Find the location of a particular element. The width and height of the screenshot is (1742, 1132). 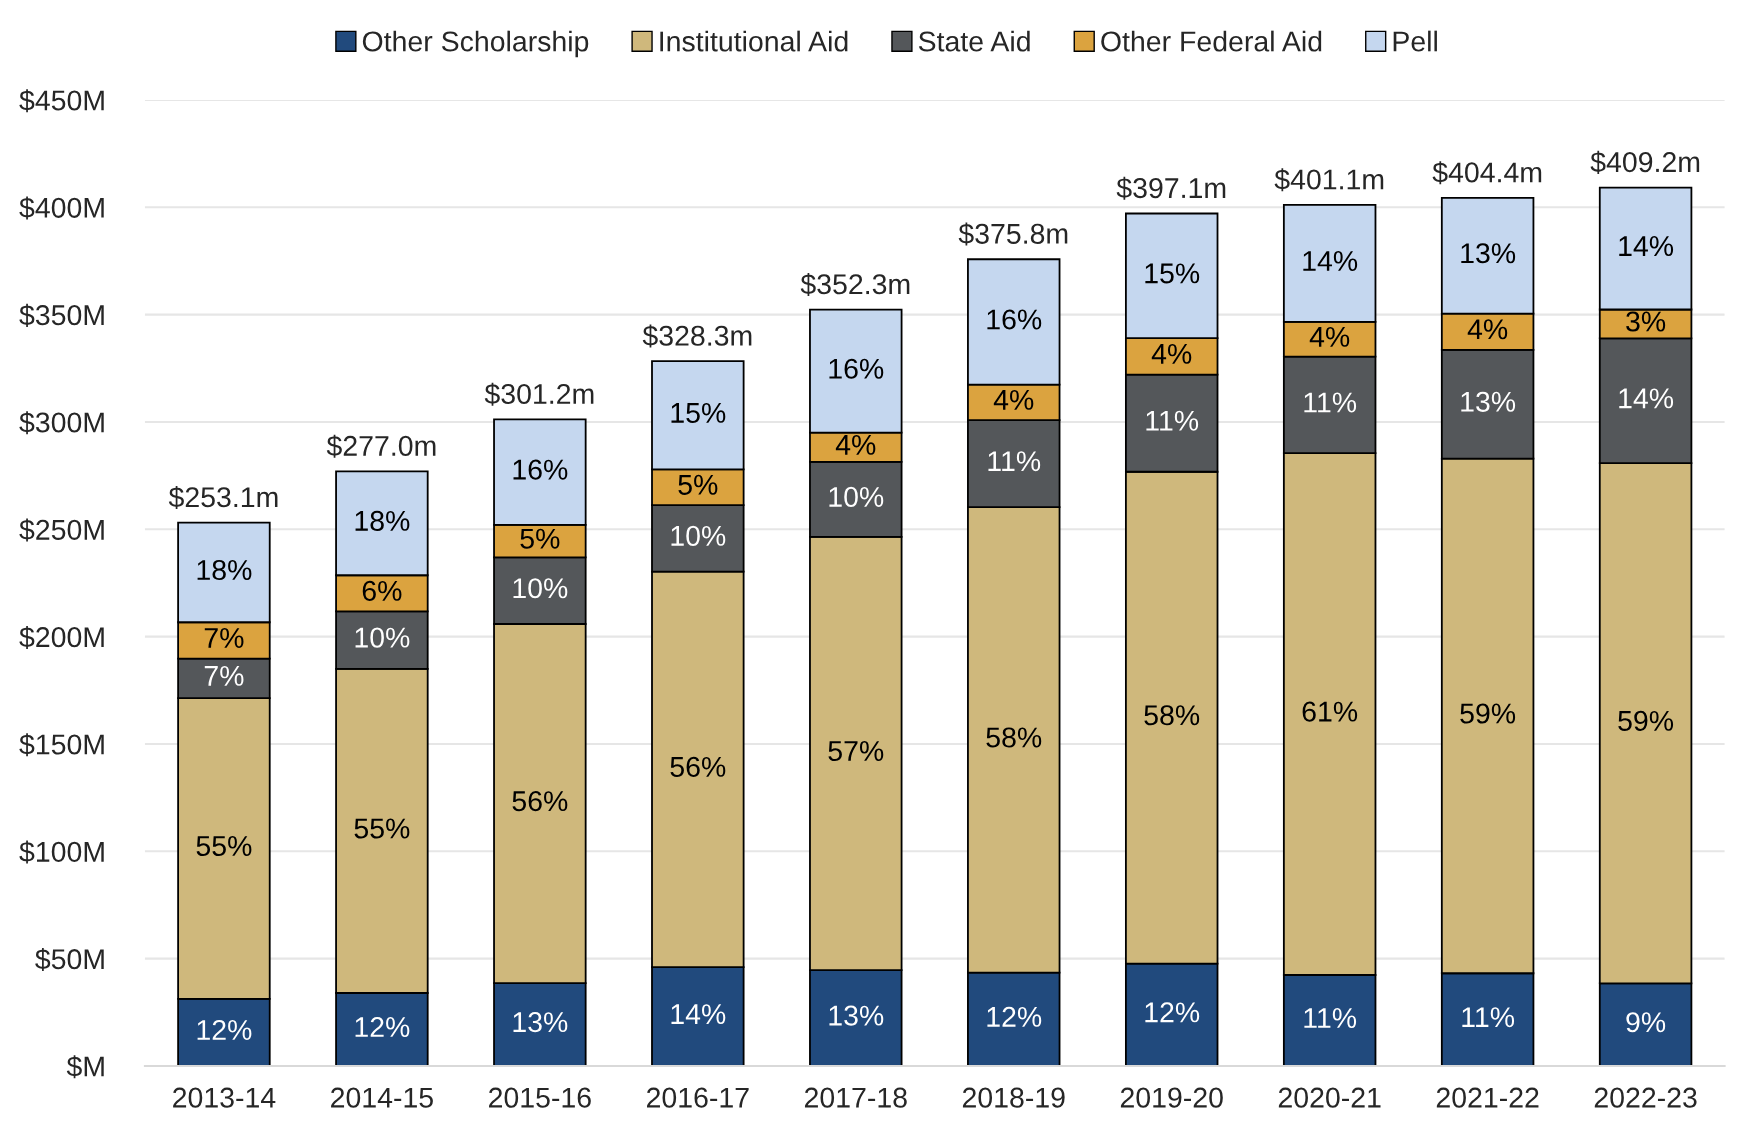

x-tick-label: 2017-18 is located at coordinates (855, 1097).